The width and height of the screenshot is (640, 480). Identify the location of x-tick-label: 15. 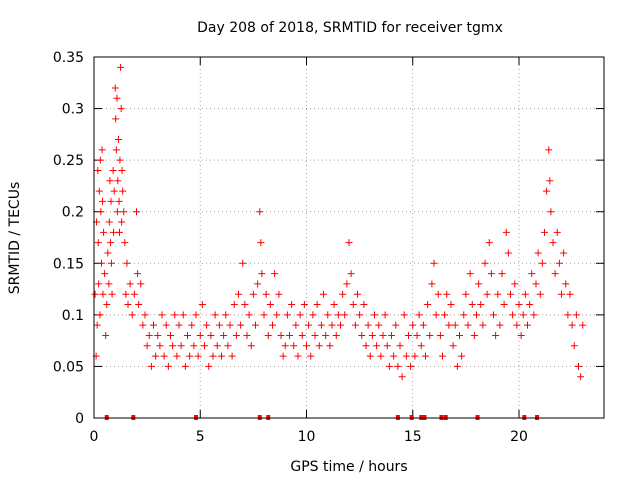
(413, 437).